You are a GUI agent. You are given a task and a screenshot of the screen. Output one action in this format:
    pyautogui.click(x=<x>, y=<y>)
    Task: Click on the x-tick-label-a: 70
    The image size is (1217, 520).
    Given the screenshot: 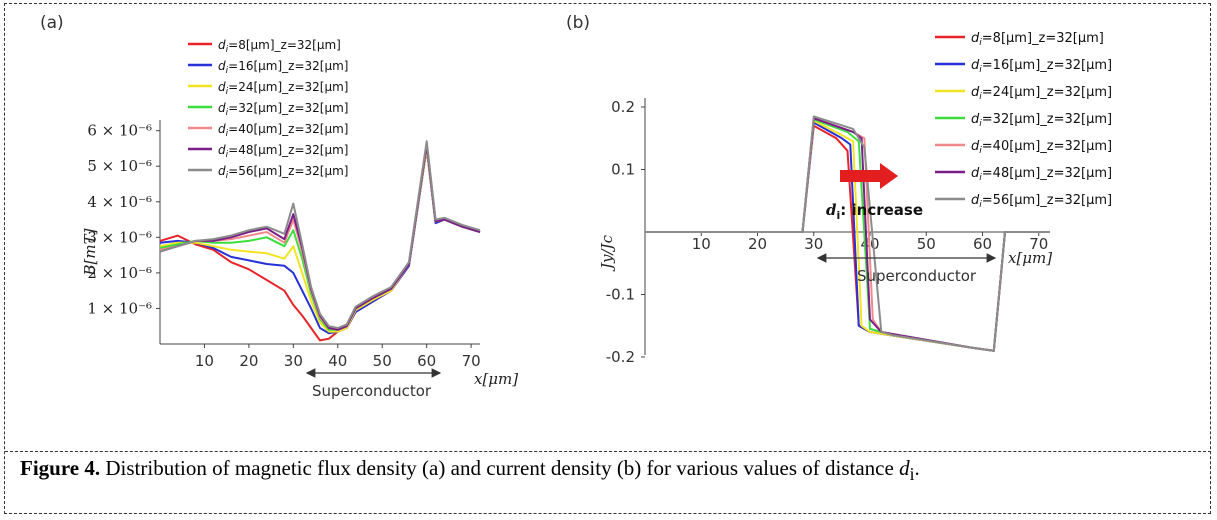 What is the action you would take?
    pyautogui.click(x=471, y=361)
    